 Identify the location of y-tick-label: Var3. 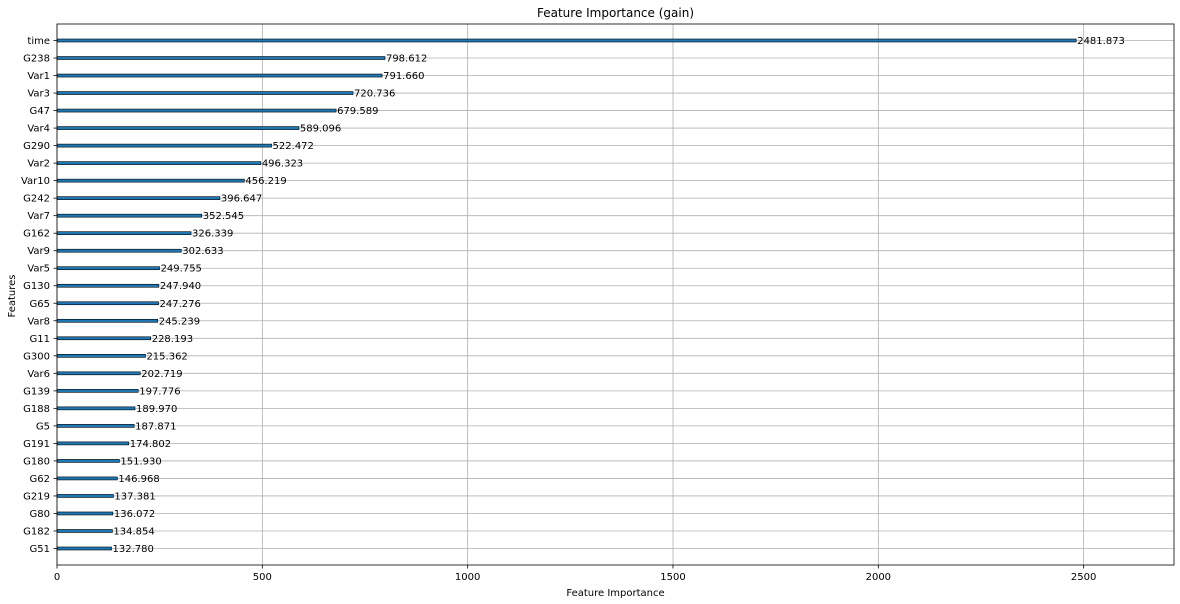
(38, 94).